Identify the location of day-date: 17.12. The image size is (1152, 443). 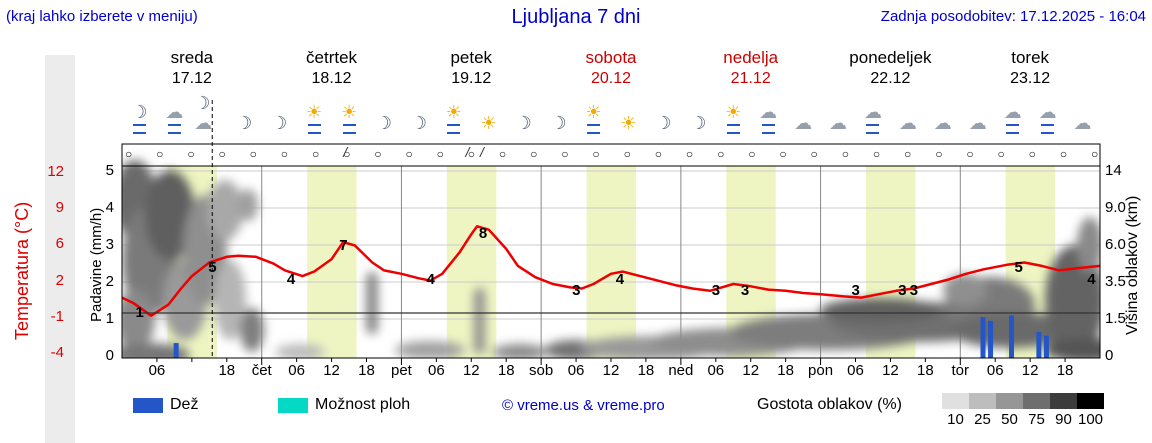
(191, 78).